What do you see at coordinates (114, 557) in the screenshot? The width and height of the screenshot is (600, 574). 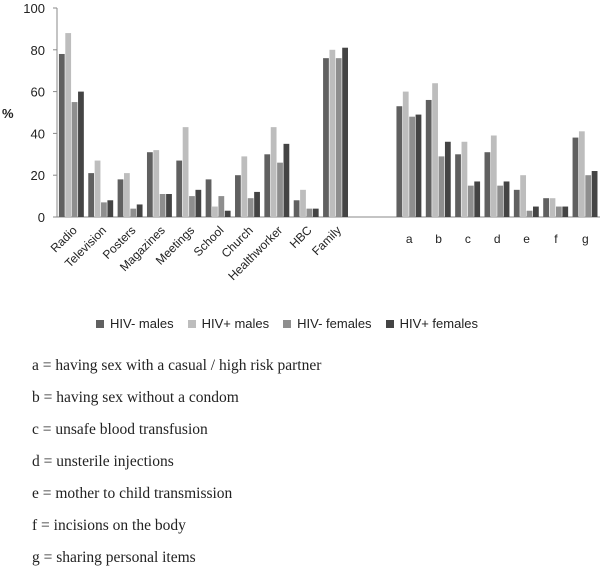 I see `footnote-g: g = sharing personal items` at bounding box center [114, 557].